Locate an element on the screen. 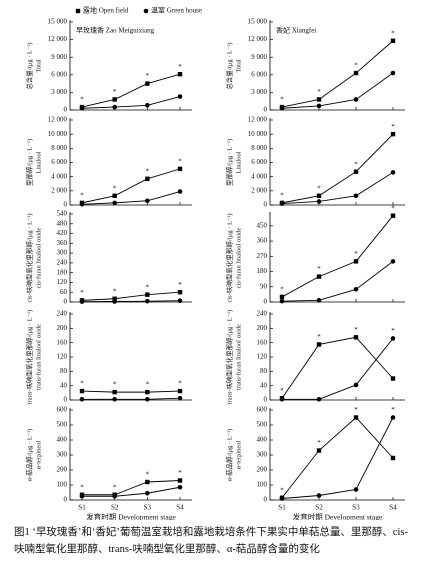 The height and width of the screenshot is (581, 421). y-tick-label: 12 000 is located at coordinates (258, 39).